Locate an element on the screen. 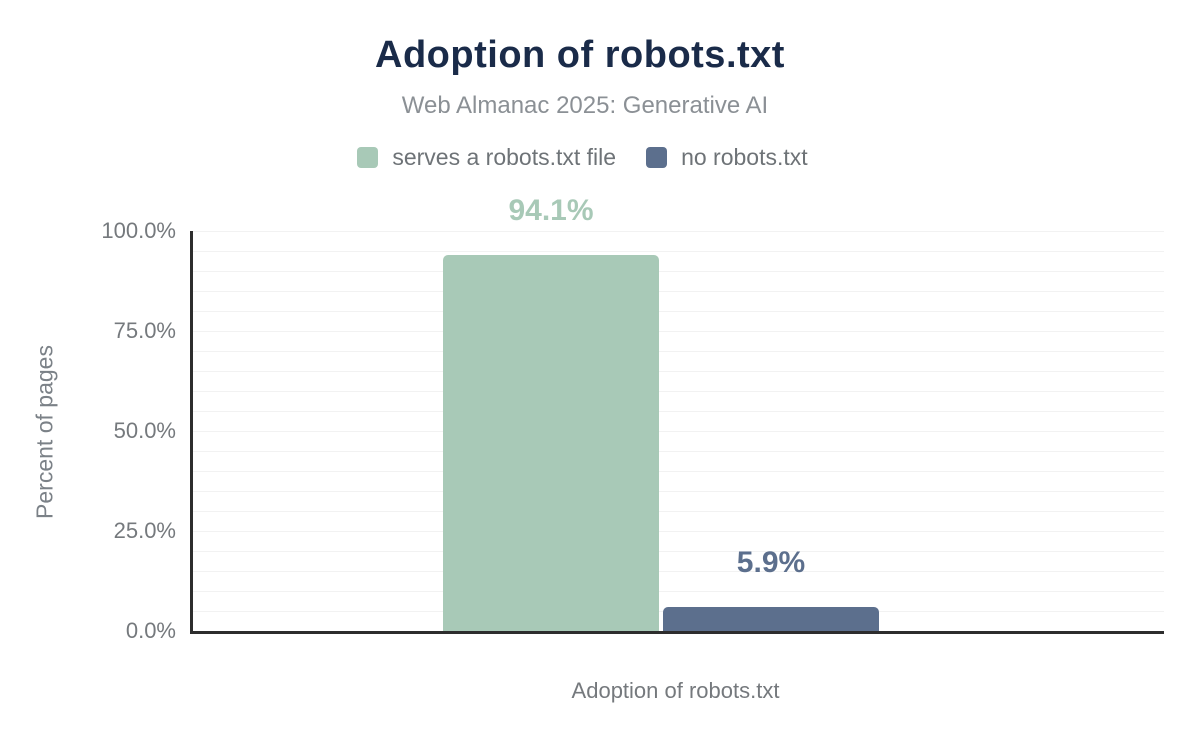  legend: serves a robots.txt file no robots.txt is located at coordinates (582, 157).